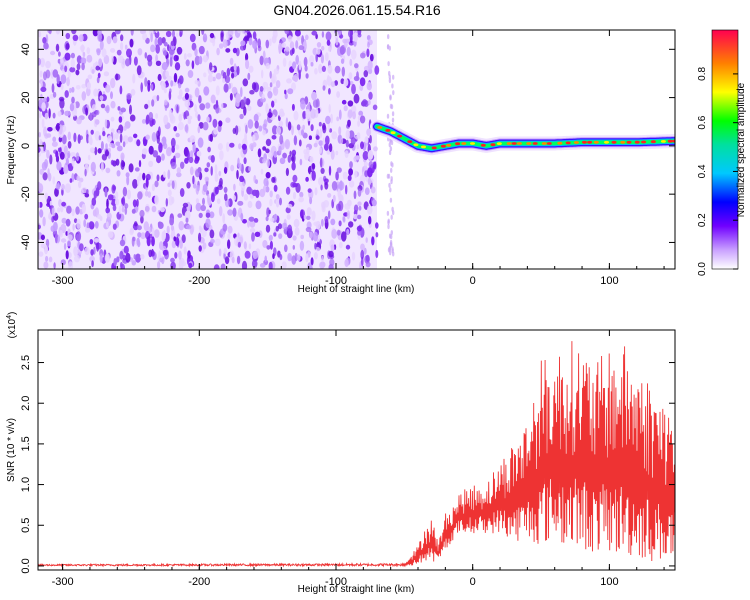 The width and height of the screenshot is (750, 600). What do you see at coordinates (9, 317) in the screenshot?
I see `snr-multiplier-exponent: 4` at bounding box center [9, 317].